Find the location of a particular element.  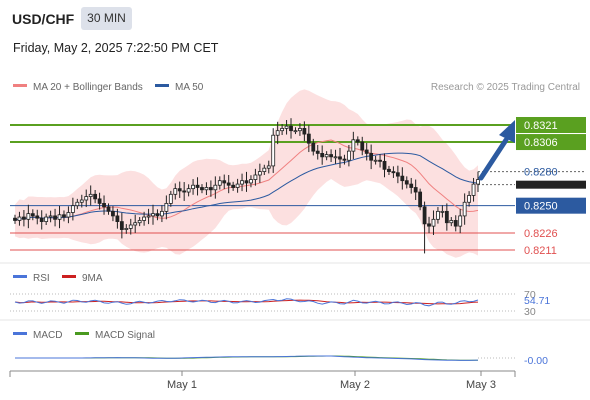

ma20-legend-swatch is located at coordinates (20, 85).